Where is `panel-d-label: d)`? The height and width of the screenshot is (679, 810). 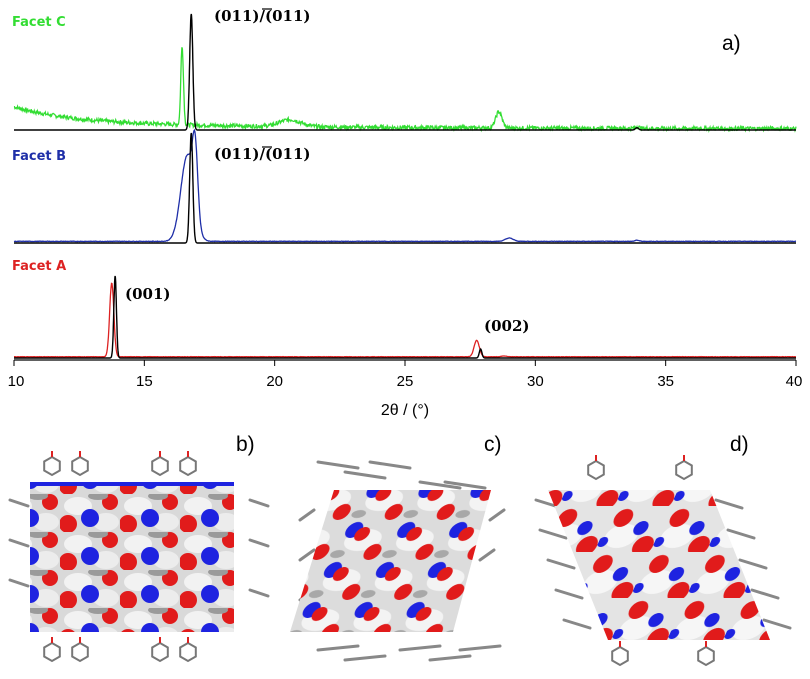 panel-d-label: d) is located at coordinates (739, 444).